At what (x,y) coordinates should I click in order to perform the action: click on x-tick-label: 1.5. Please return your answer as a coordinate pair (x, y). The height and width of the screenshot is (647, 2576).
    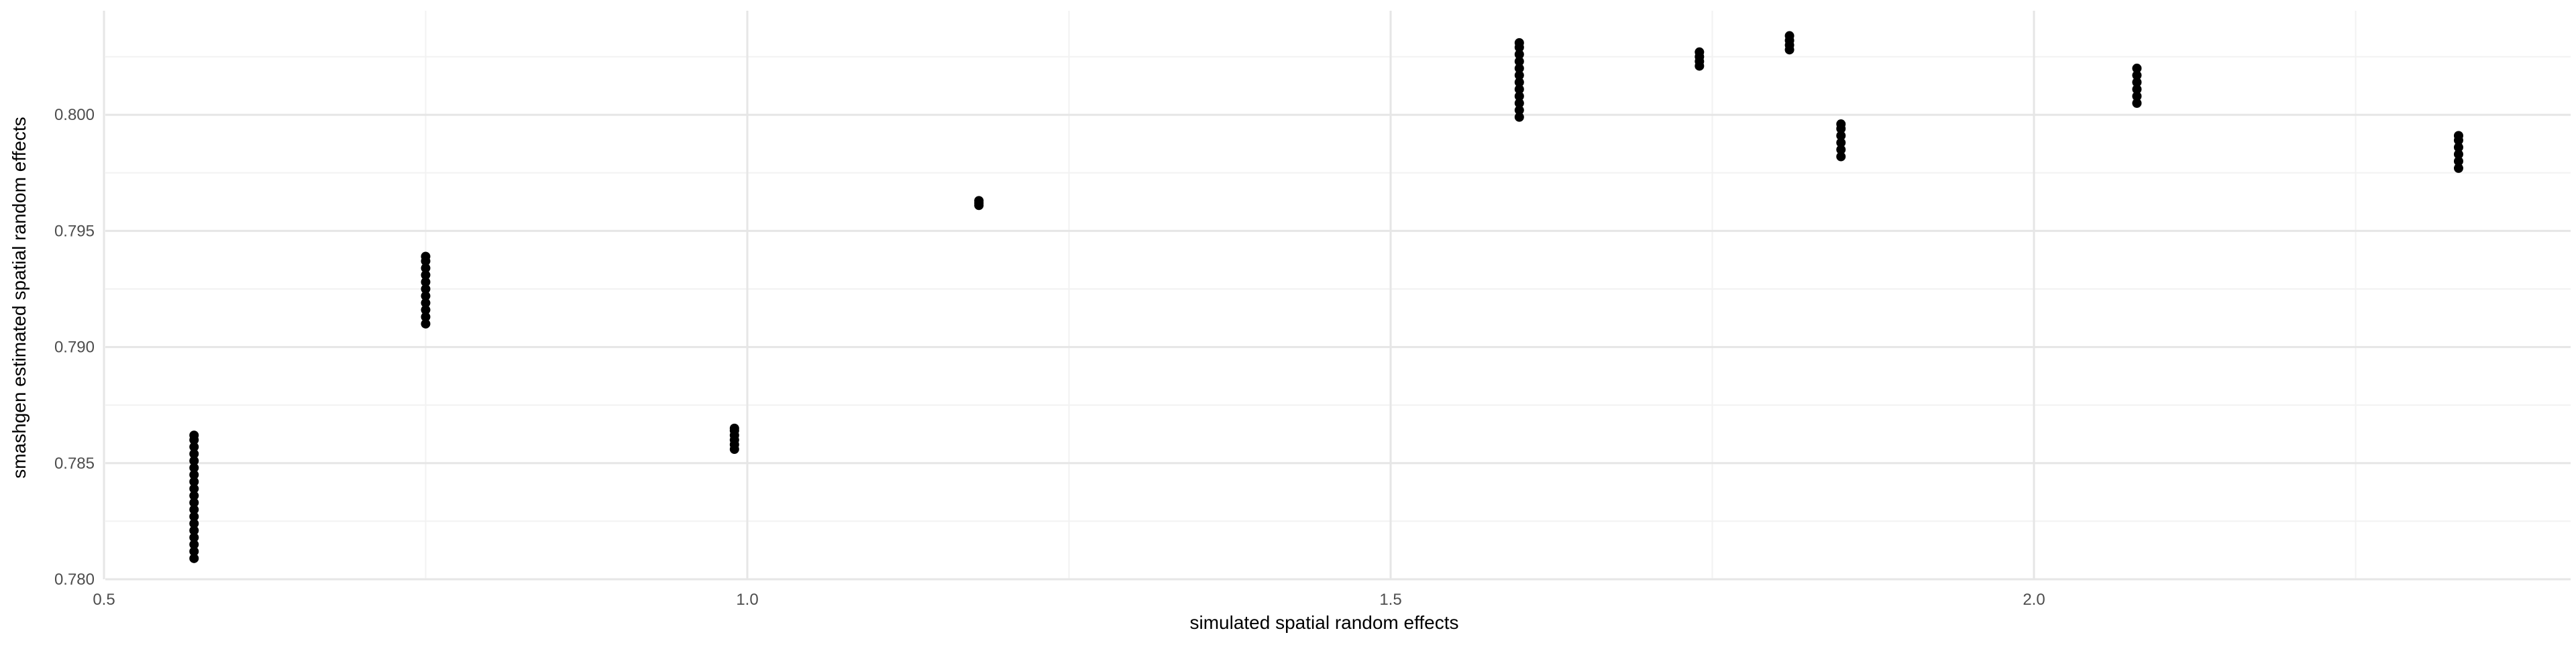
    Looking at the image, I should click on (1390, 600).